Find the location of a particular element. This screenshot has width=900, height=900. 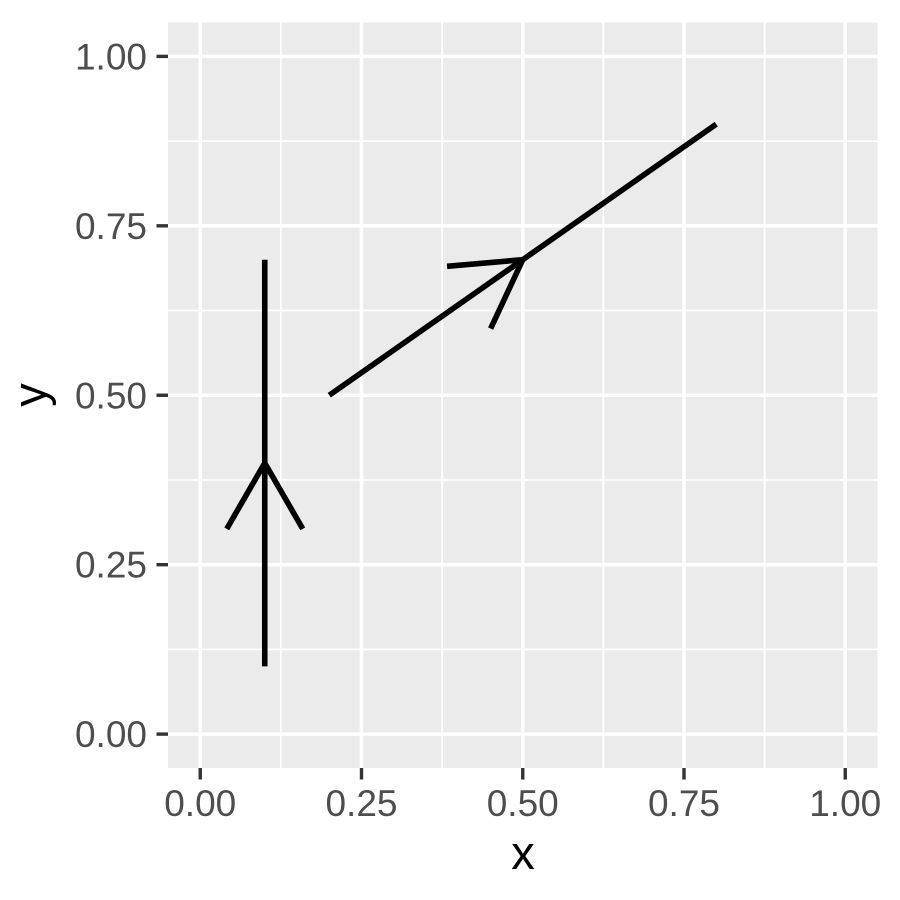

x-tick-label: 0.00 is located at coordinates (200, 803).